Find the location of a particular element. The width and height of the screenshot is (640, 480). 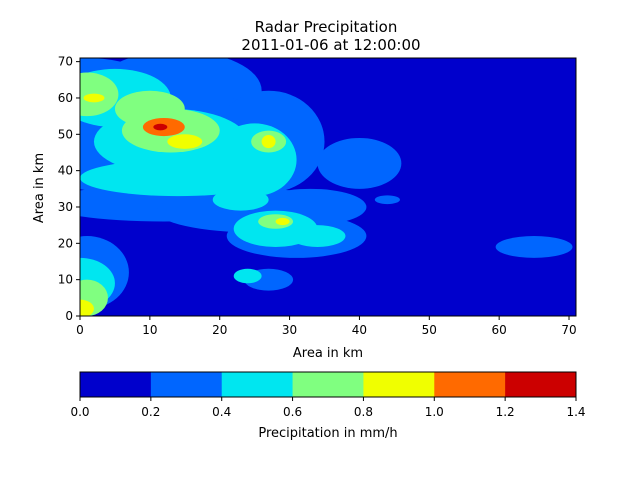

chart-subtitle: 2011-01-06 at 12:00:00 is located at coordinates (330, 45).